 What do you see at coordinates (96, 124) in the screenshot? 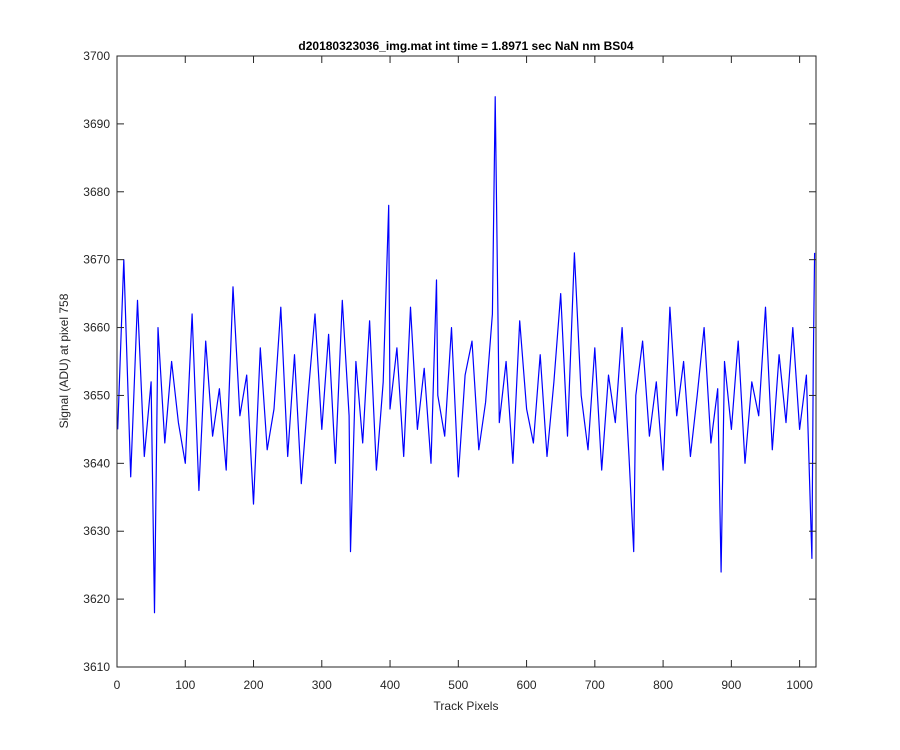
I see `y-tick-label: 3690` at bounding box center [96, 124].